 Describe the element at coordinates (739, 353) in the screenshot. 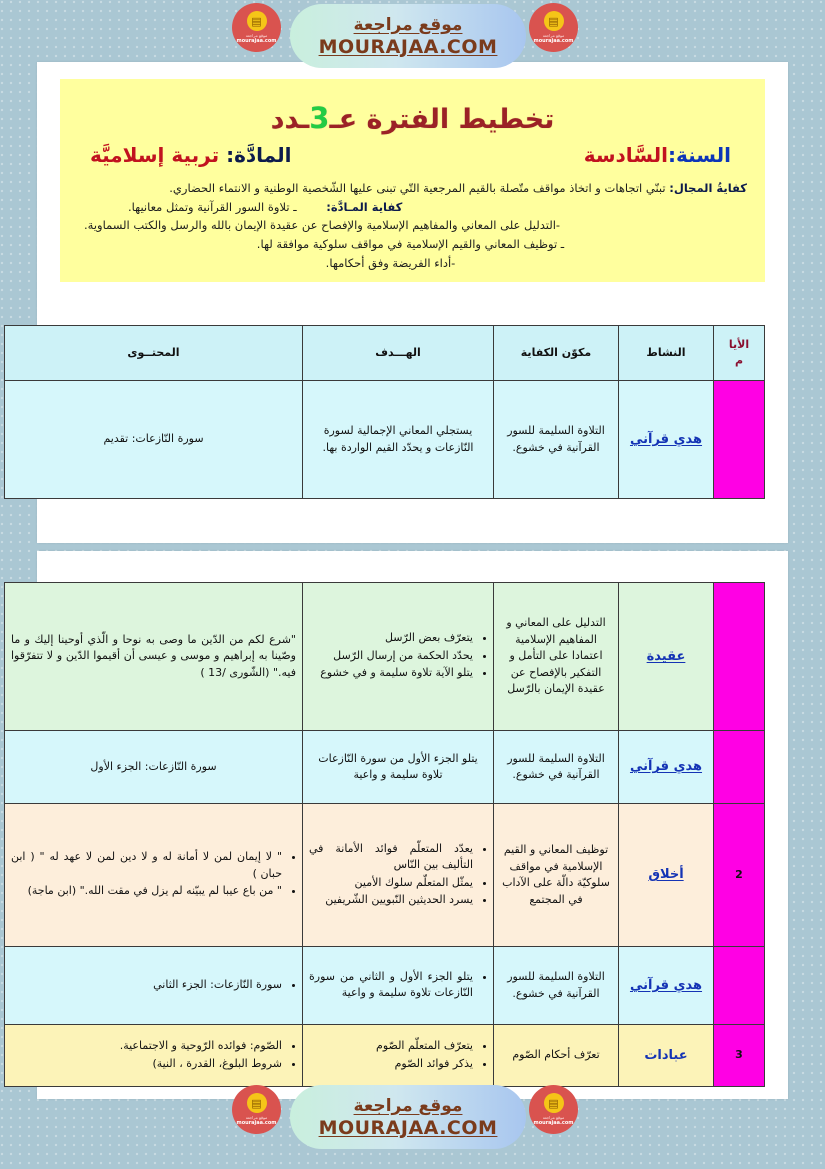

I see `header-days: الأيا م` at that location.